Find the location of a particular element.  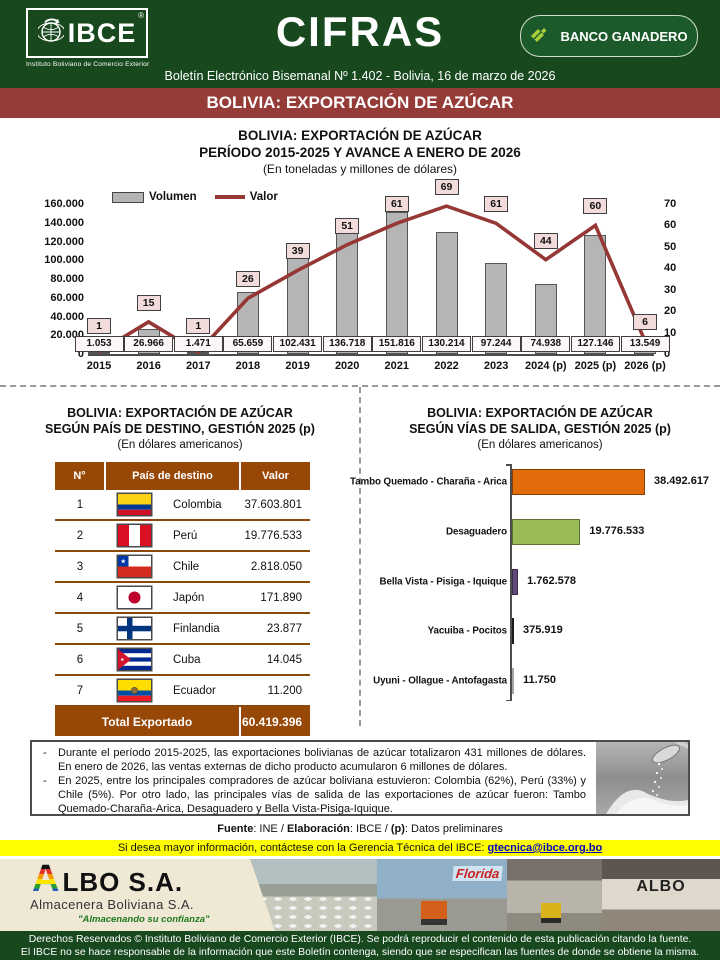

banco-ganadero-icon is located at coordinates (541, 36).